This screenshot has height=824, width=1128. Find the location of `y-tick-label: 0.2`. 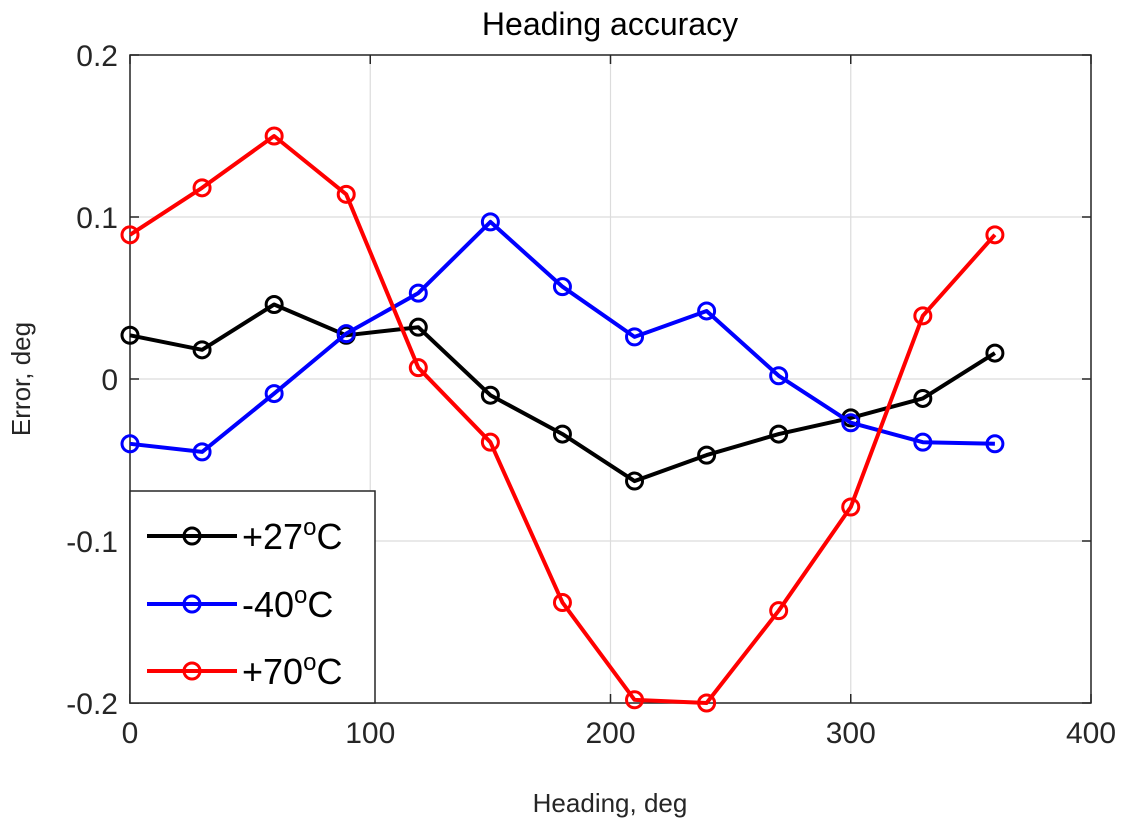

y-tick-label: 0.2 is located at coordinates (97, 56).